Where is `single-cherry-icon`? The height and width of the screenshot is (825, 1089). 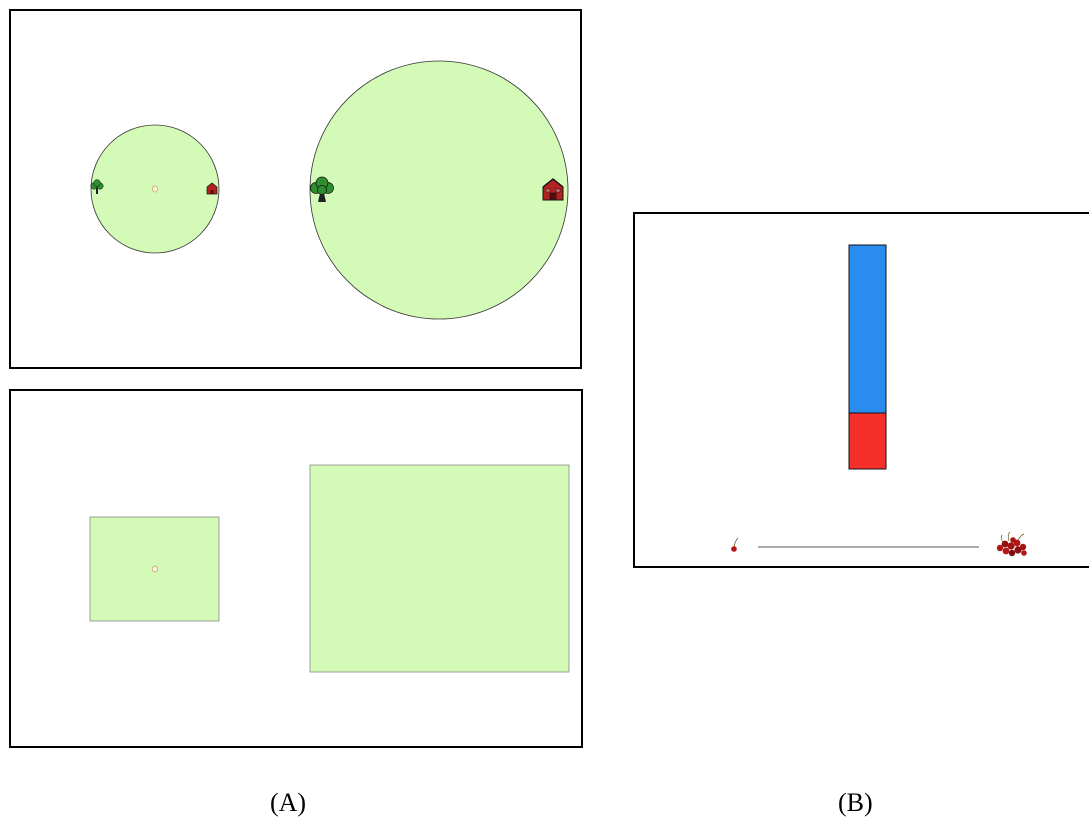
single-cherry-icon is located at coordinates (735, 544).